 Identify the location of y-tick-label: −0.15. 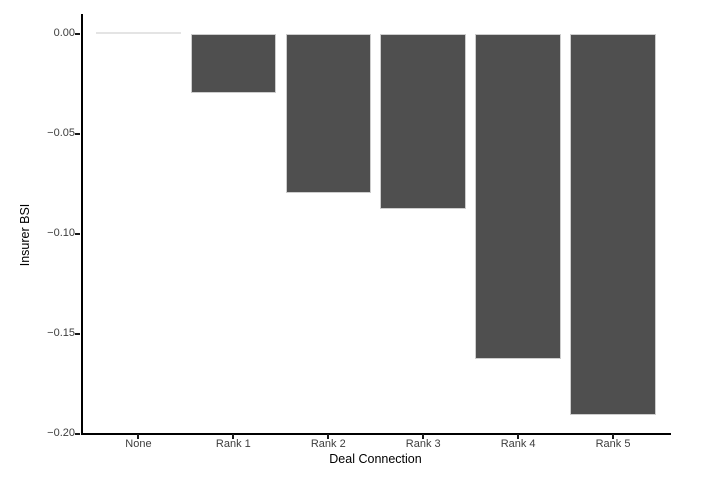
(61, 333).